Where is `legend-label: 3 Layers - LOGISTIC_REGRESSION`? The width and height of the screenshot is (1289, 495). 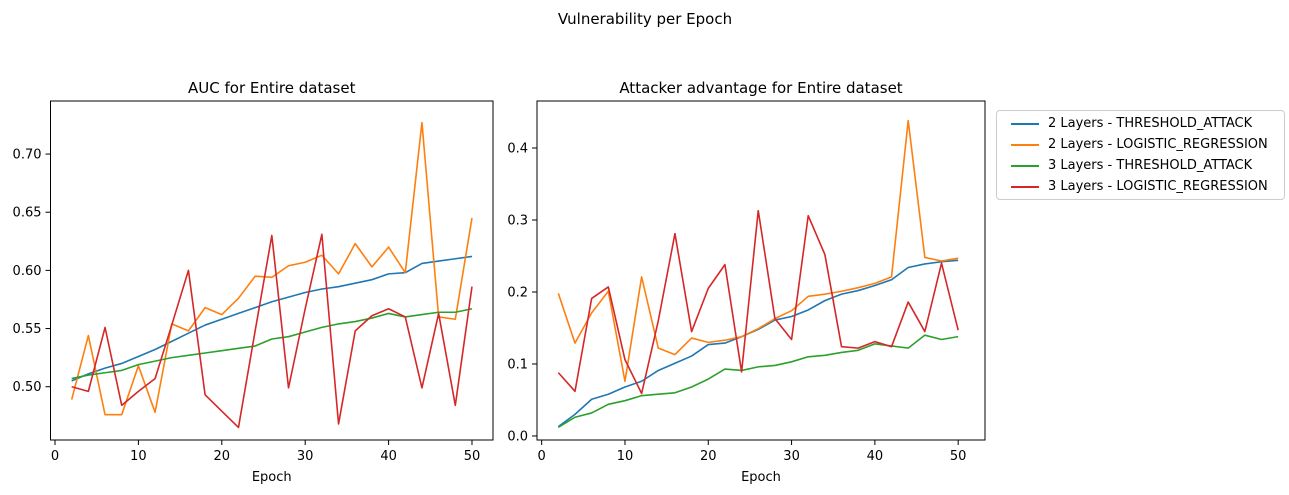
legend-label: 3 Layers - LOGISTIC_REGRESSION is located at coordinates (1158, 186).